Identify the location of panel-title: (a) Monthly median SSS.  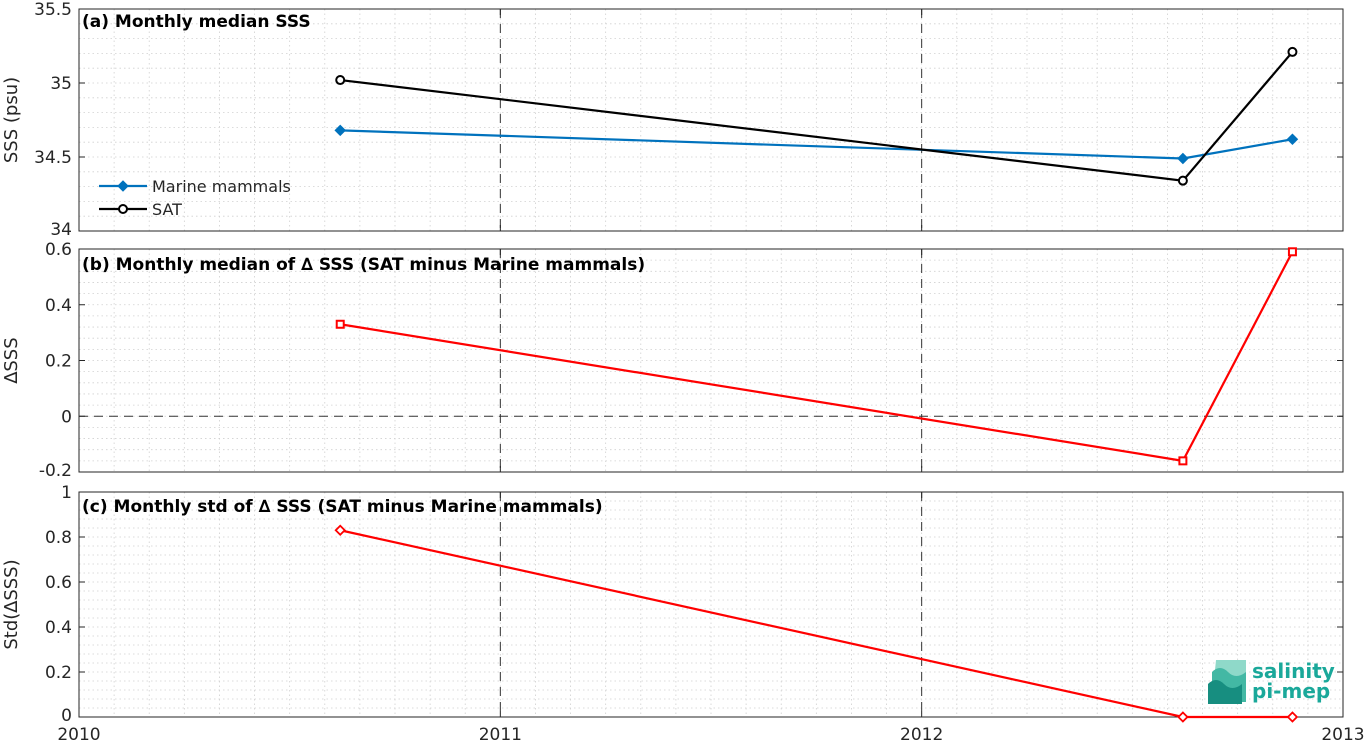
(196, 22).